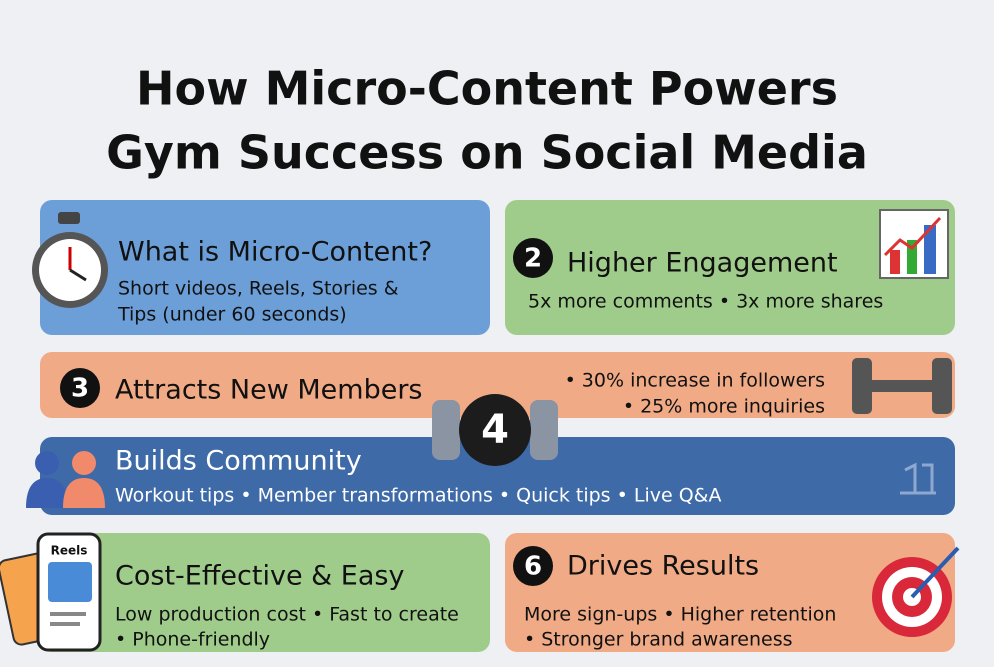  I want to click on card-heading: Builds Community, so click(238, 461).